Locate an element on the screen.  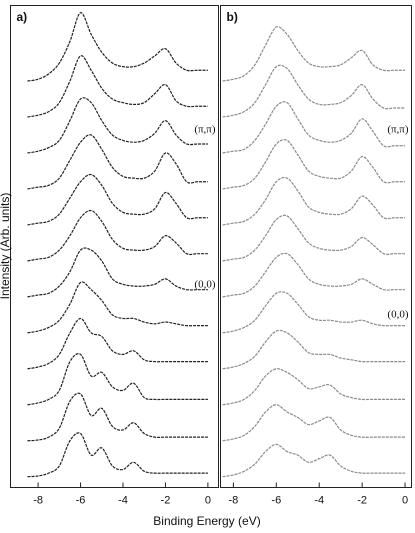
panel-label: a) is located at coordinates (22, 17).